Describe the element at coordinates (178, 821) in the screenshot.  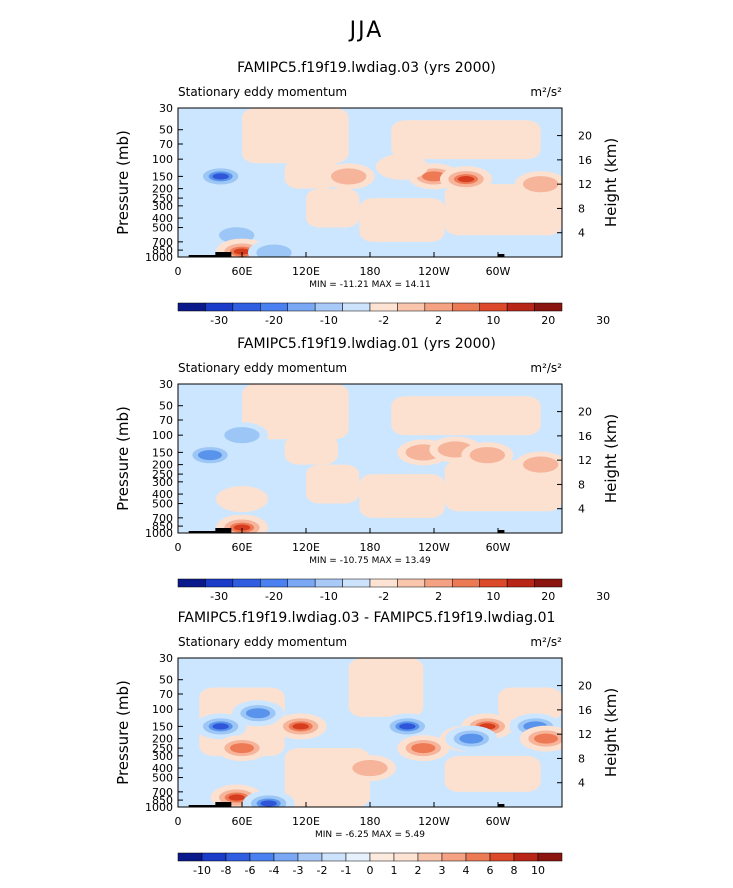
I see `x-tick-label: 0` at that location.